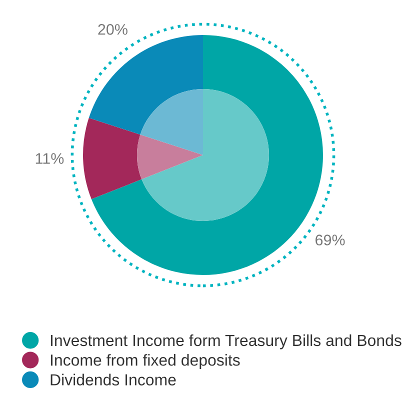 The width and height of the screenshot is (420, 403). I want to click on legend-label: Investment Income form Treasury Bills and Bonds, so click(226, 342).